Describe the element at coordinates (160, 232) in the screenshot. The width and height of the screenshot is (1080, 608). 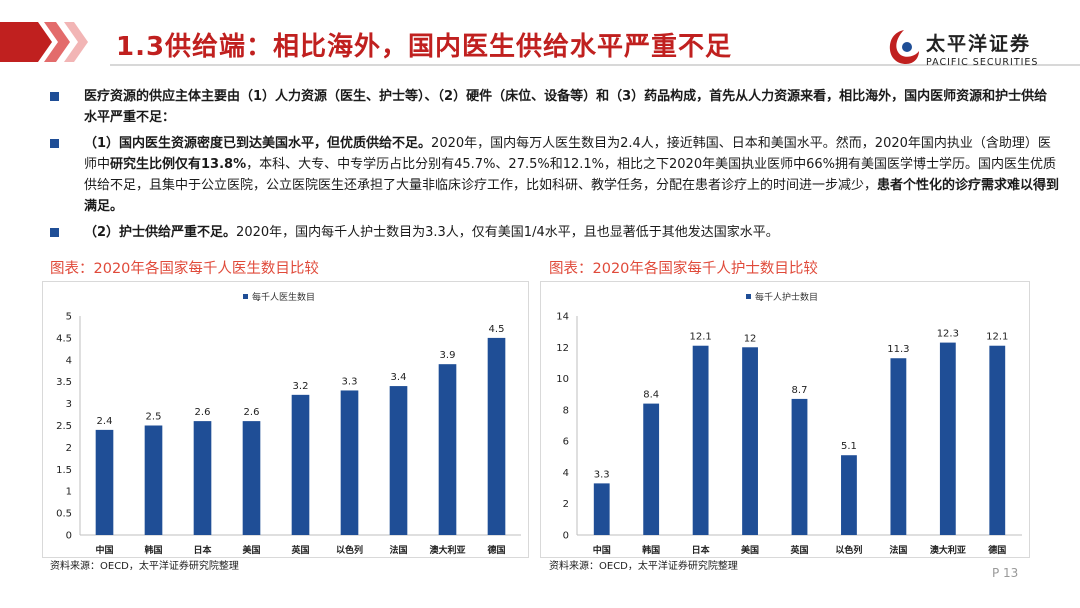
I see `bullet-text: （2）护士供给严重不足。` at that location.